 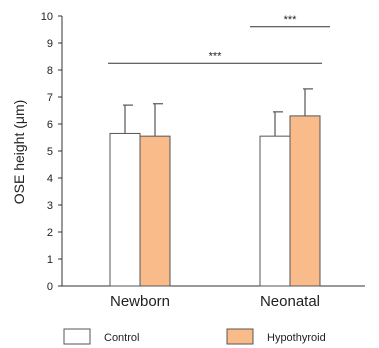 What do you see at coordinates (296, 338) in the screenshot?
I see `legend-label: Hypothyroid` at bounding box center [296, 338].